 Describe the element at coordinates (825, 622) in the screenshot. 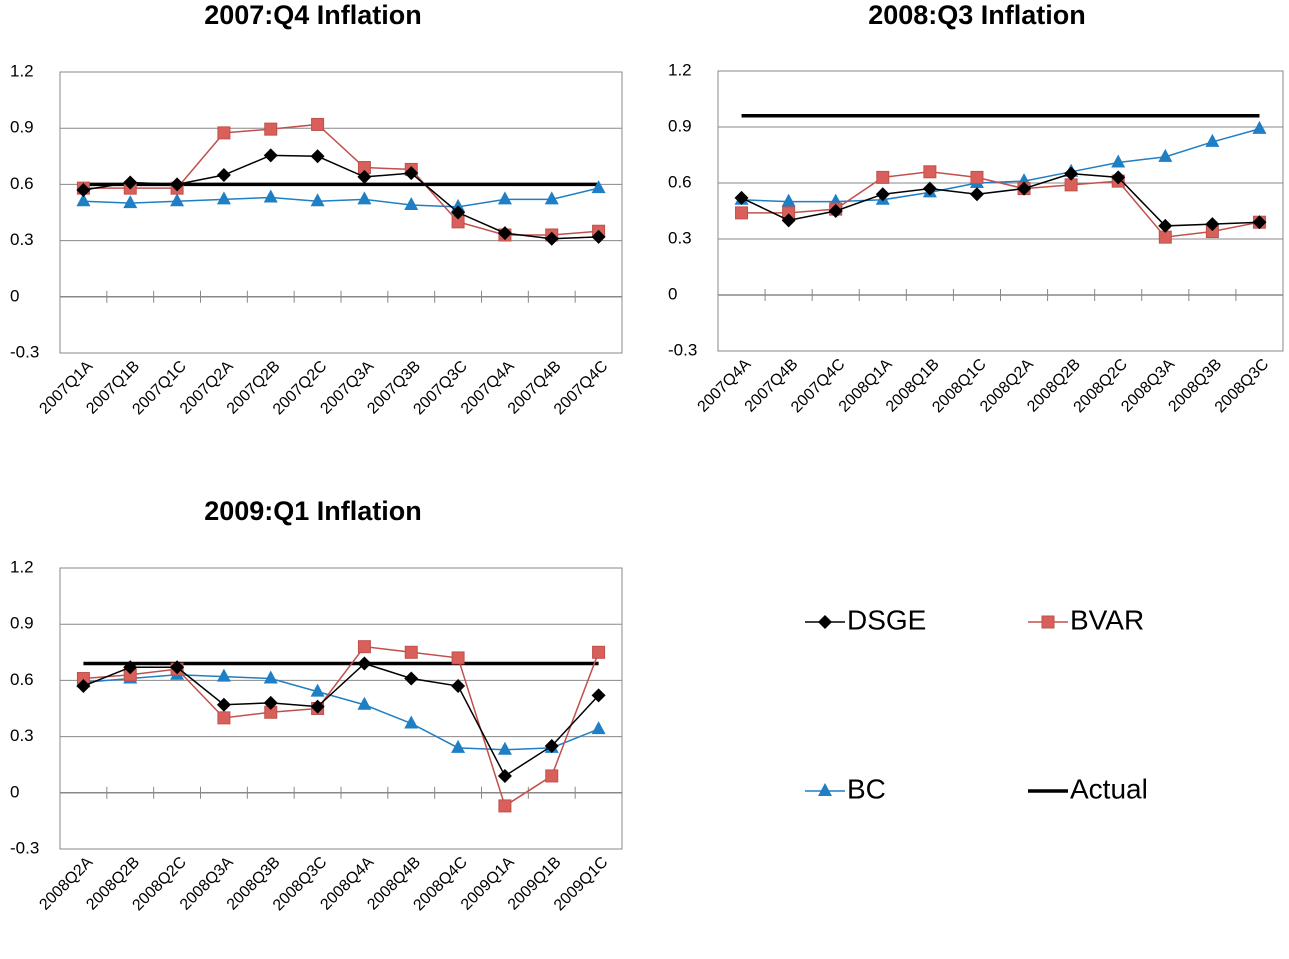

I see `legend-marker` at that location.